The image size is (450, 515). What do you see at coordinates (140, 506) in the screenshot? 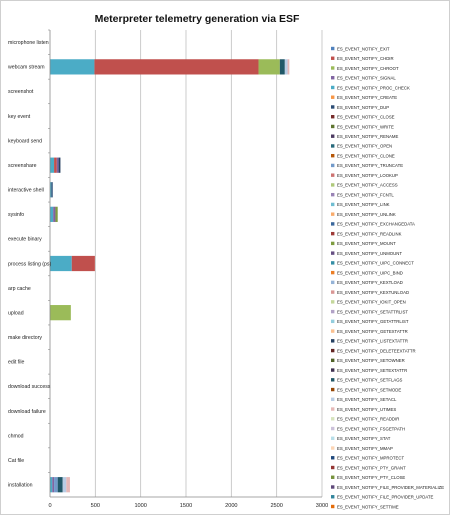
I see `x-tick-label: 1000` at bounding box center [140, 506].